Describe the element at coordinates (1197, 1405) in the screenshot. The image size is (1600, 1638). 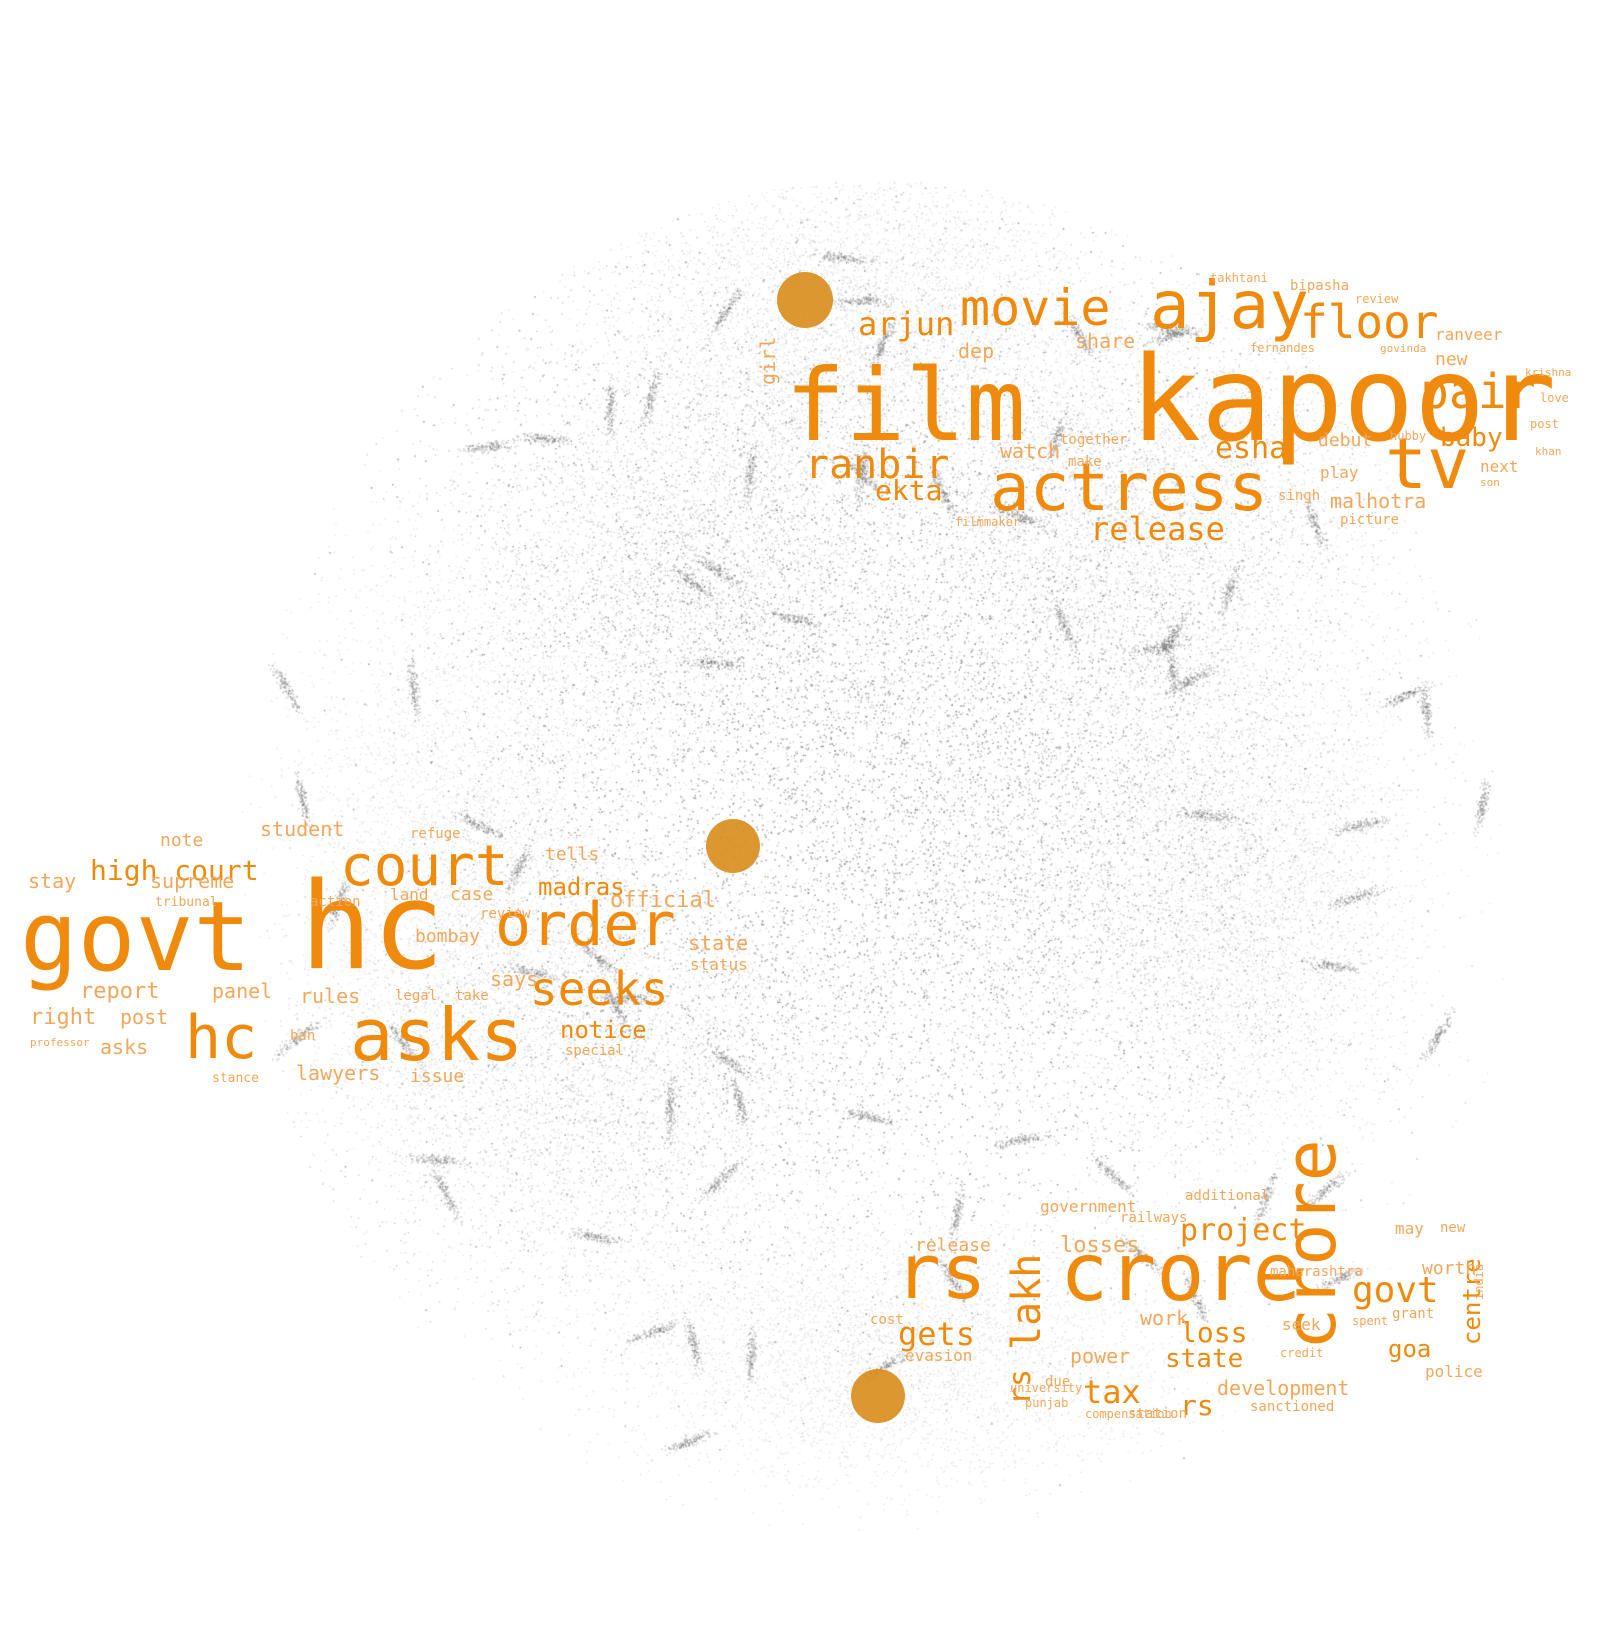
I see `word-finance-9: rs` at that location.